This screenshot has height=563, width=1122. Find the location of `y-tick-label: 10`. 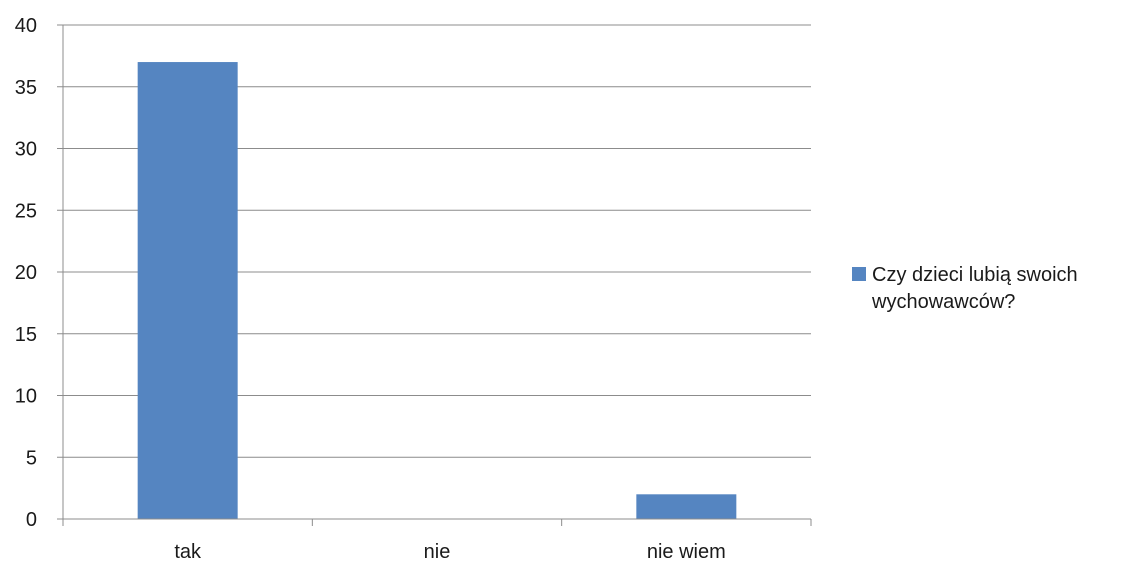

y-tick-label: 10 is located at coordinates (26, 397).